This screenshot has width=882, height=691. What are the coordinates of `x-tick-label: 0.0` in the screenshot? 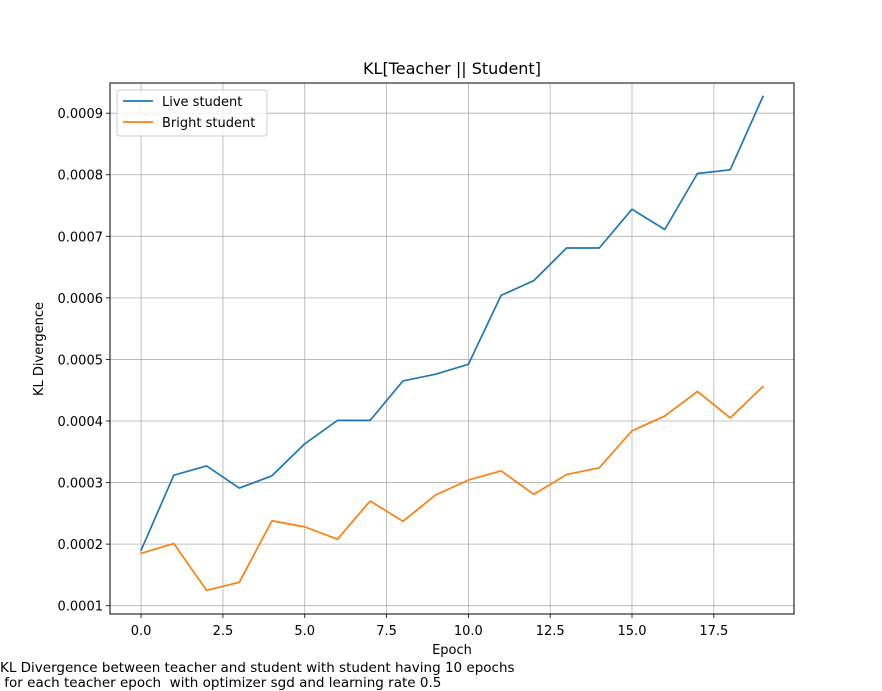 It's located at (141, 631).